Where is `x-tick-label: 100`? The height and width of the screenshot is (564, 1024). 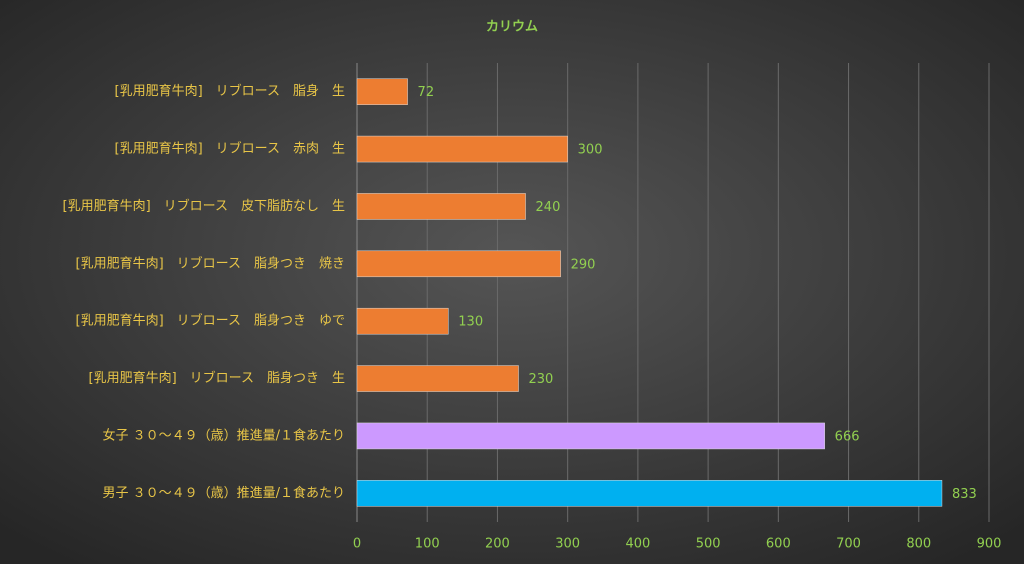 x-tick-label: 100 is located at coordinates (427, 544).